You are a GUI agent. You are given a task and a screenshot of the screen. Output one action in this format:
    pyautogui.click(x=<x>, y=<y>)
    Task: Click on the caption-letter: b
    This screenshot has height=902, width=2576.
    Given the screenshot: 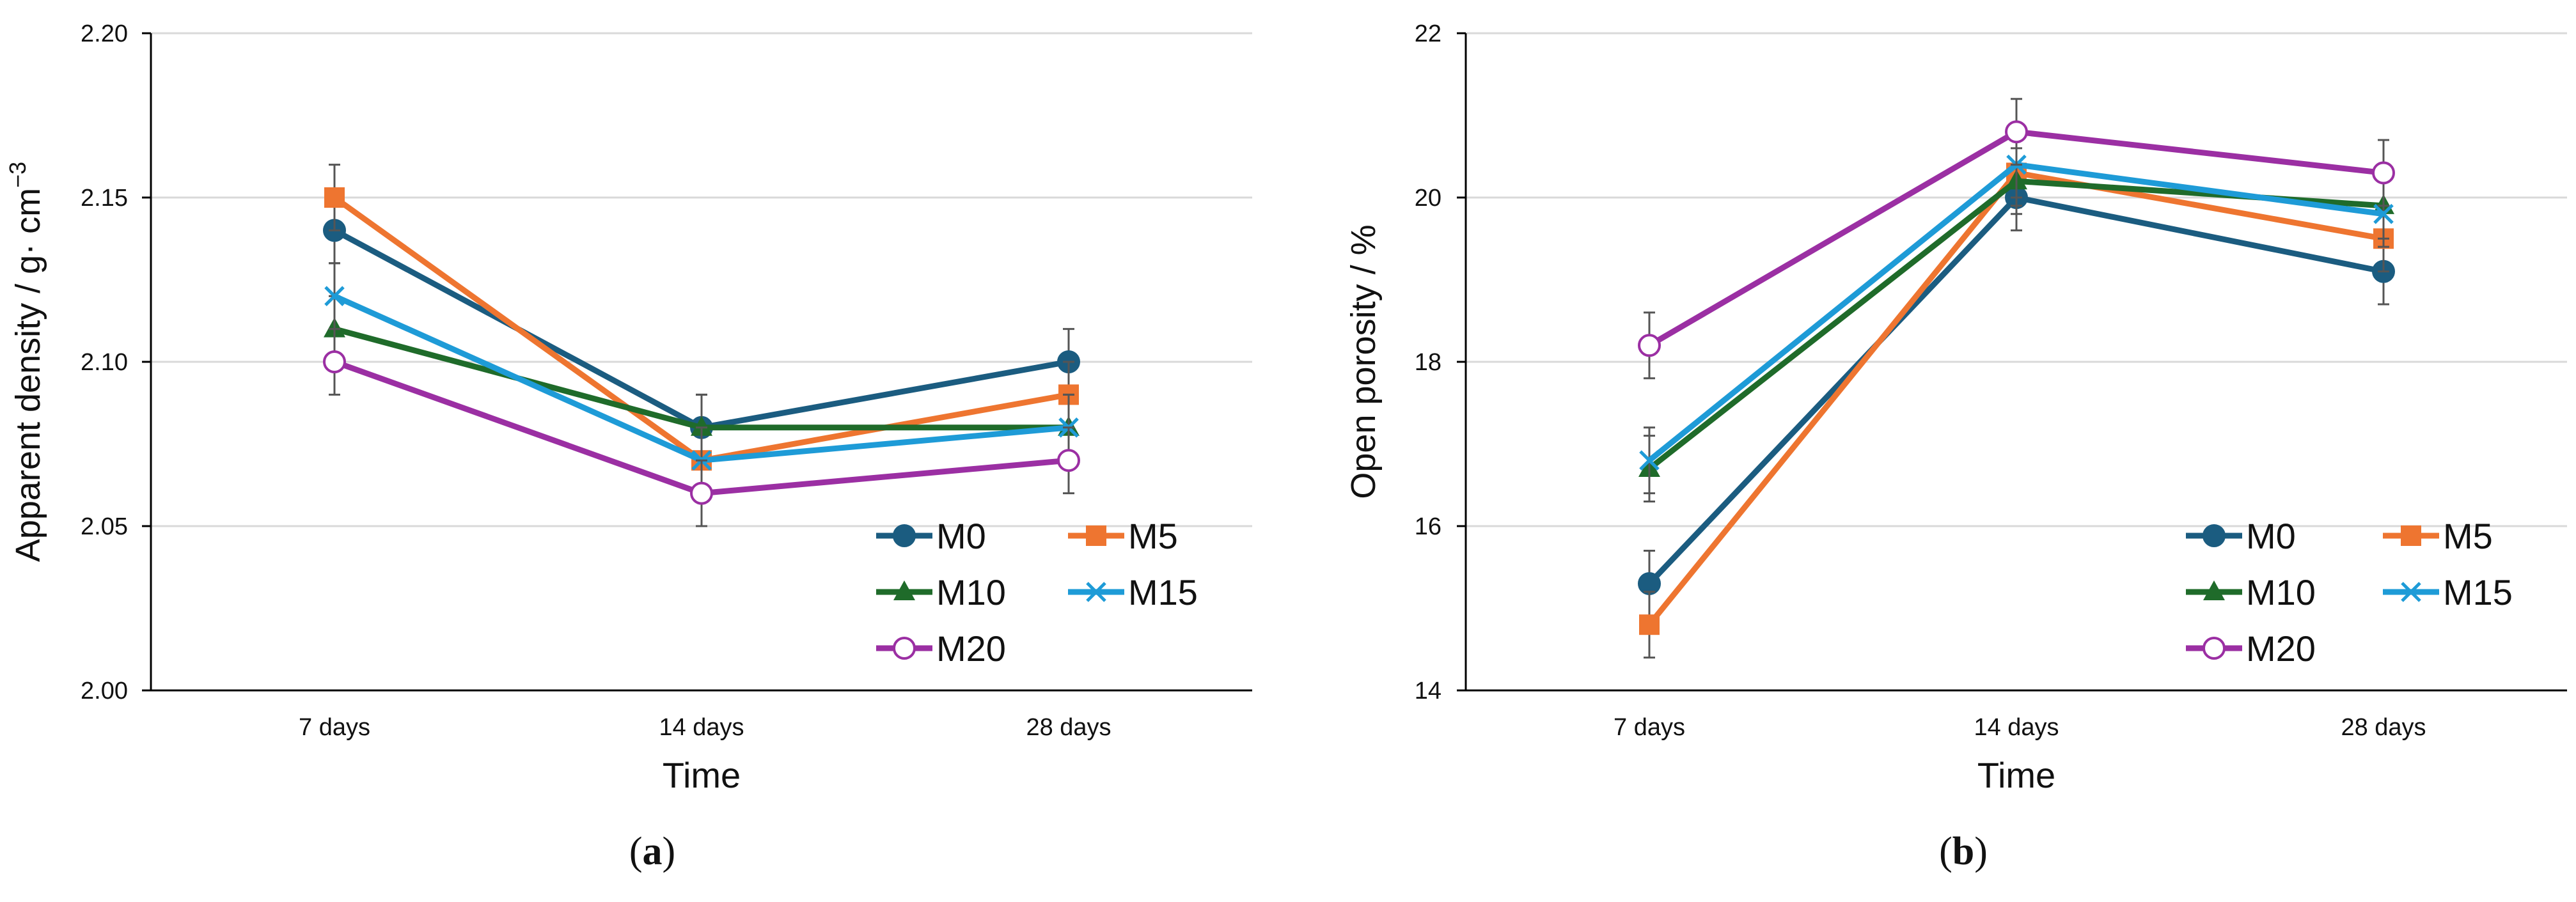 What is the action you would take?
    pyautogui.click(x=1963, y=851)
    